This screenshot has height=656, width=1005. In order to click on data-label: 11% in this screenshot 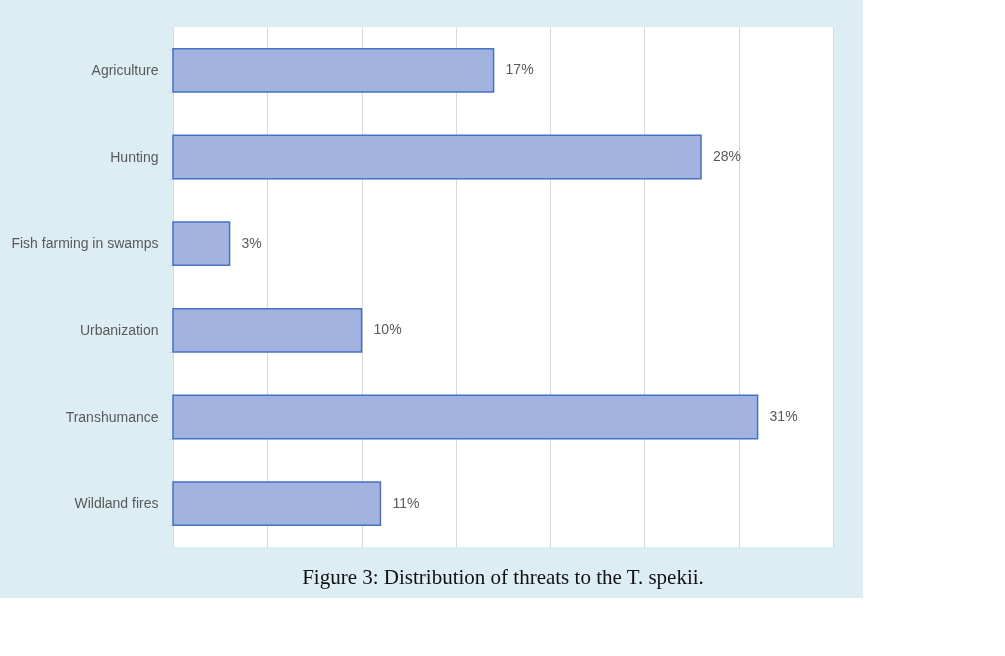, I will do `click(406, 502)`.